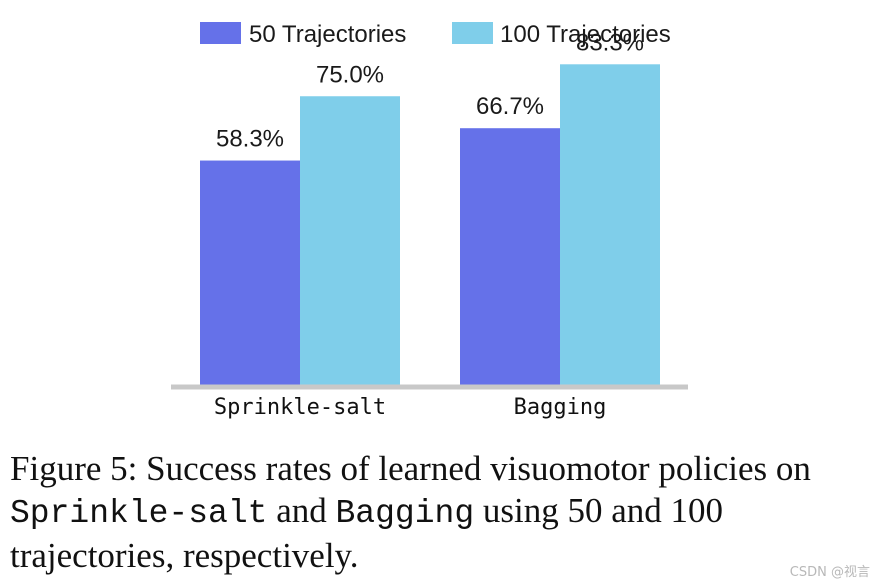 The image size is (882, 586). What do you see at coordinates (300, 407) in the screenshot?
I see `category-label-sprinkle-salt: Sprinkle-salt` at bounding box center [300, 407].